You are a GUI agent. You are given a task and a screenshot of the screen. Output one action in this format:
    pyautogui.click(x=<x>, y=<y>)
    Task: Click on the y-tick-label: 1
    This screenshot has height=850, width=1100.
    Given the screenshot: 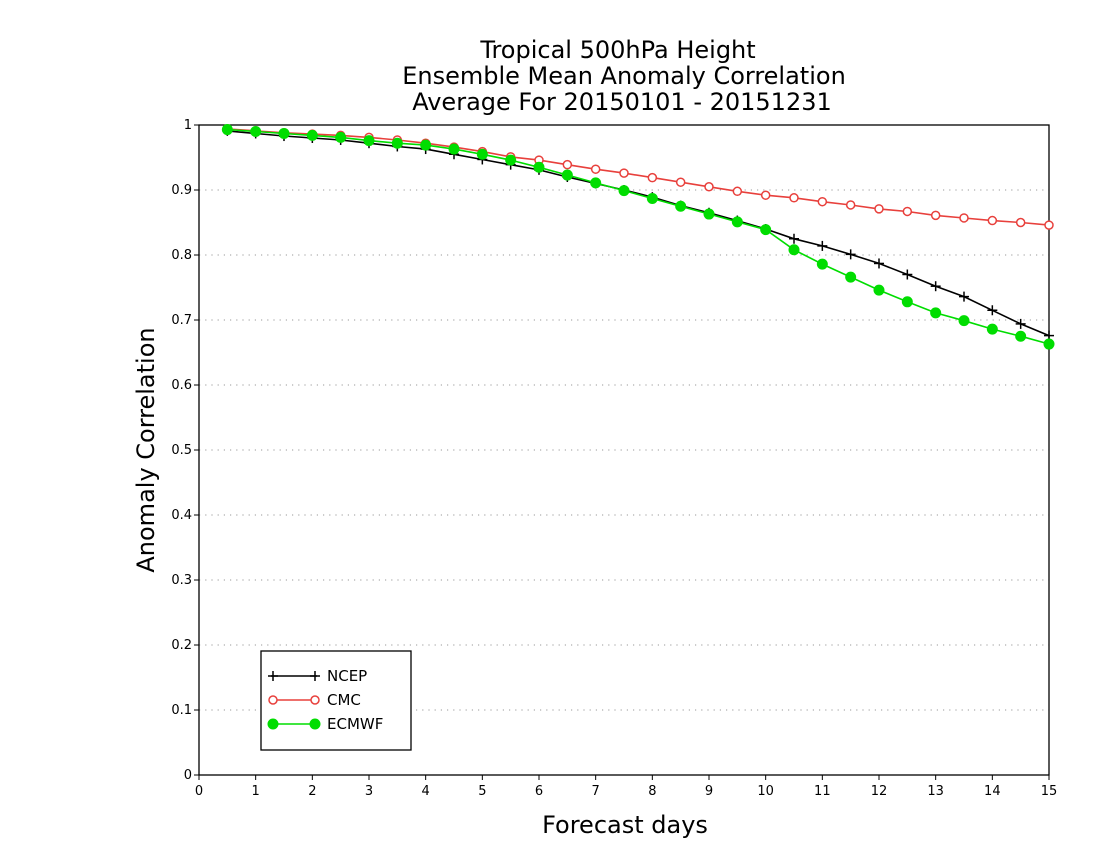 What is the action you would take?
    pyautogui.click(x=188, y=125)
    